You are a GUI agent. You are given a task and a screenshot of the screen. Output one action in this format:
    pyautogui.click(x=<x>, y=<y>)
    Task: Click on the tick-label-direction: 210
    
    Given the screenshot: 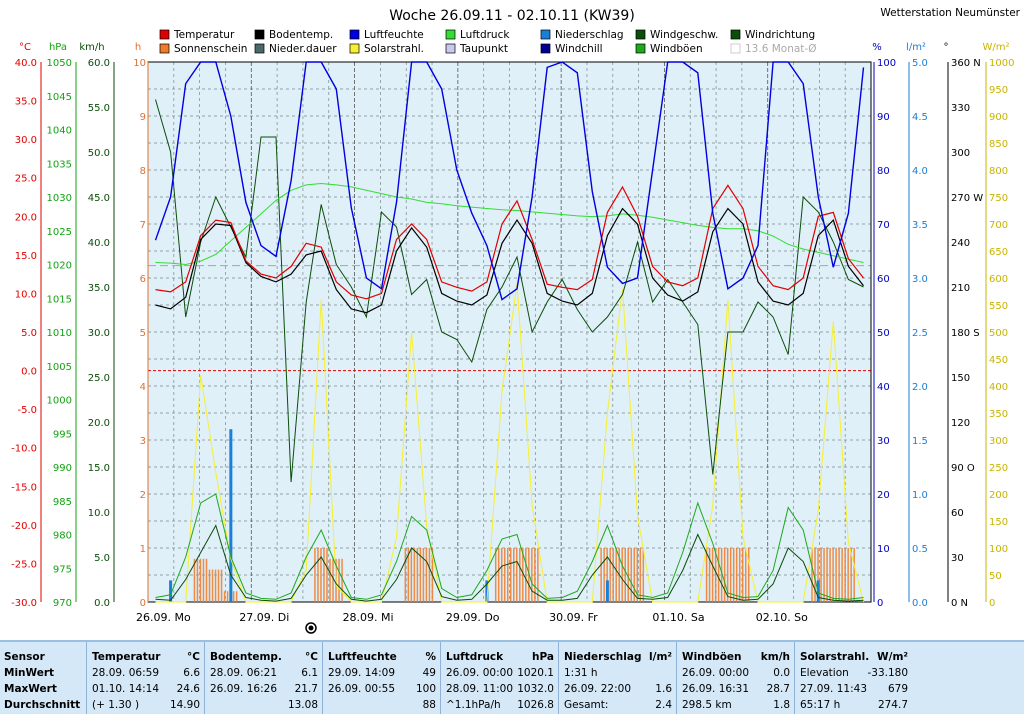 What is the action you would take?
    pyautogui.click(x=960, y=288)
    